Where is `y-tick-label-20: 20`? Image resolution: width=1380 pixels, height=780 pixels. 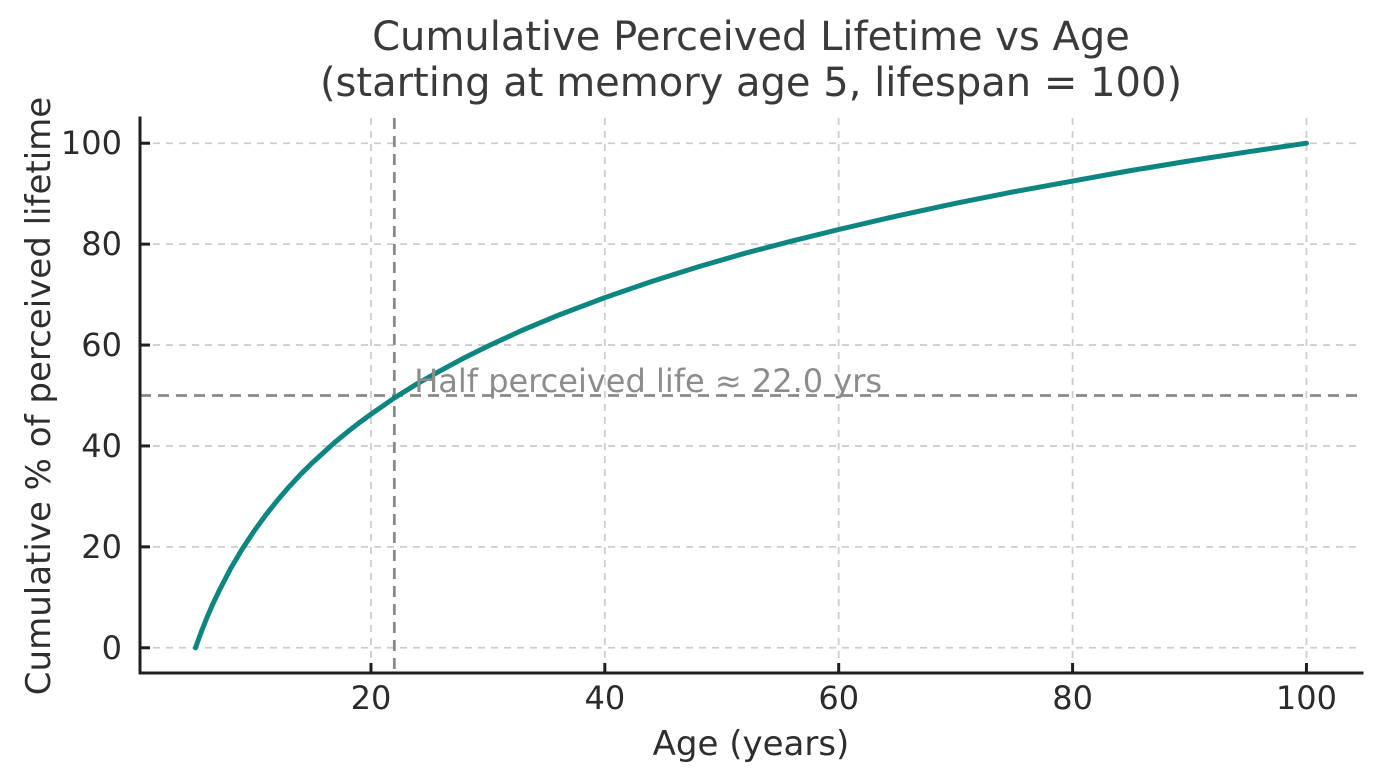 y-tick-label-20: 20 is located at coordinates (101, 547).